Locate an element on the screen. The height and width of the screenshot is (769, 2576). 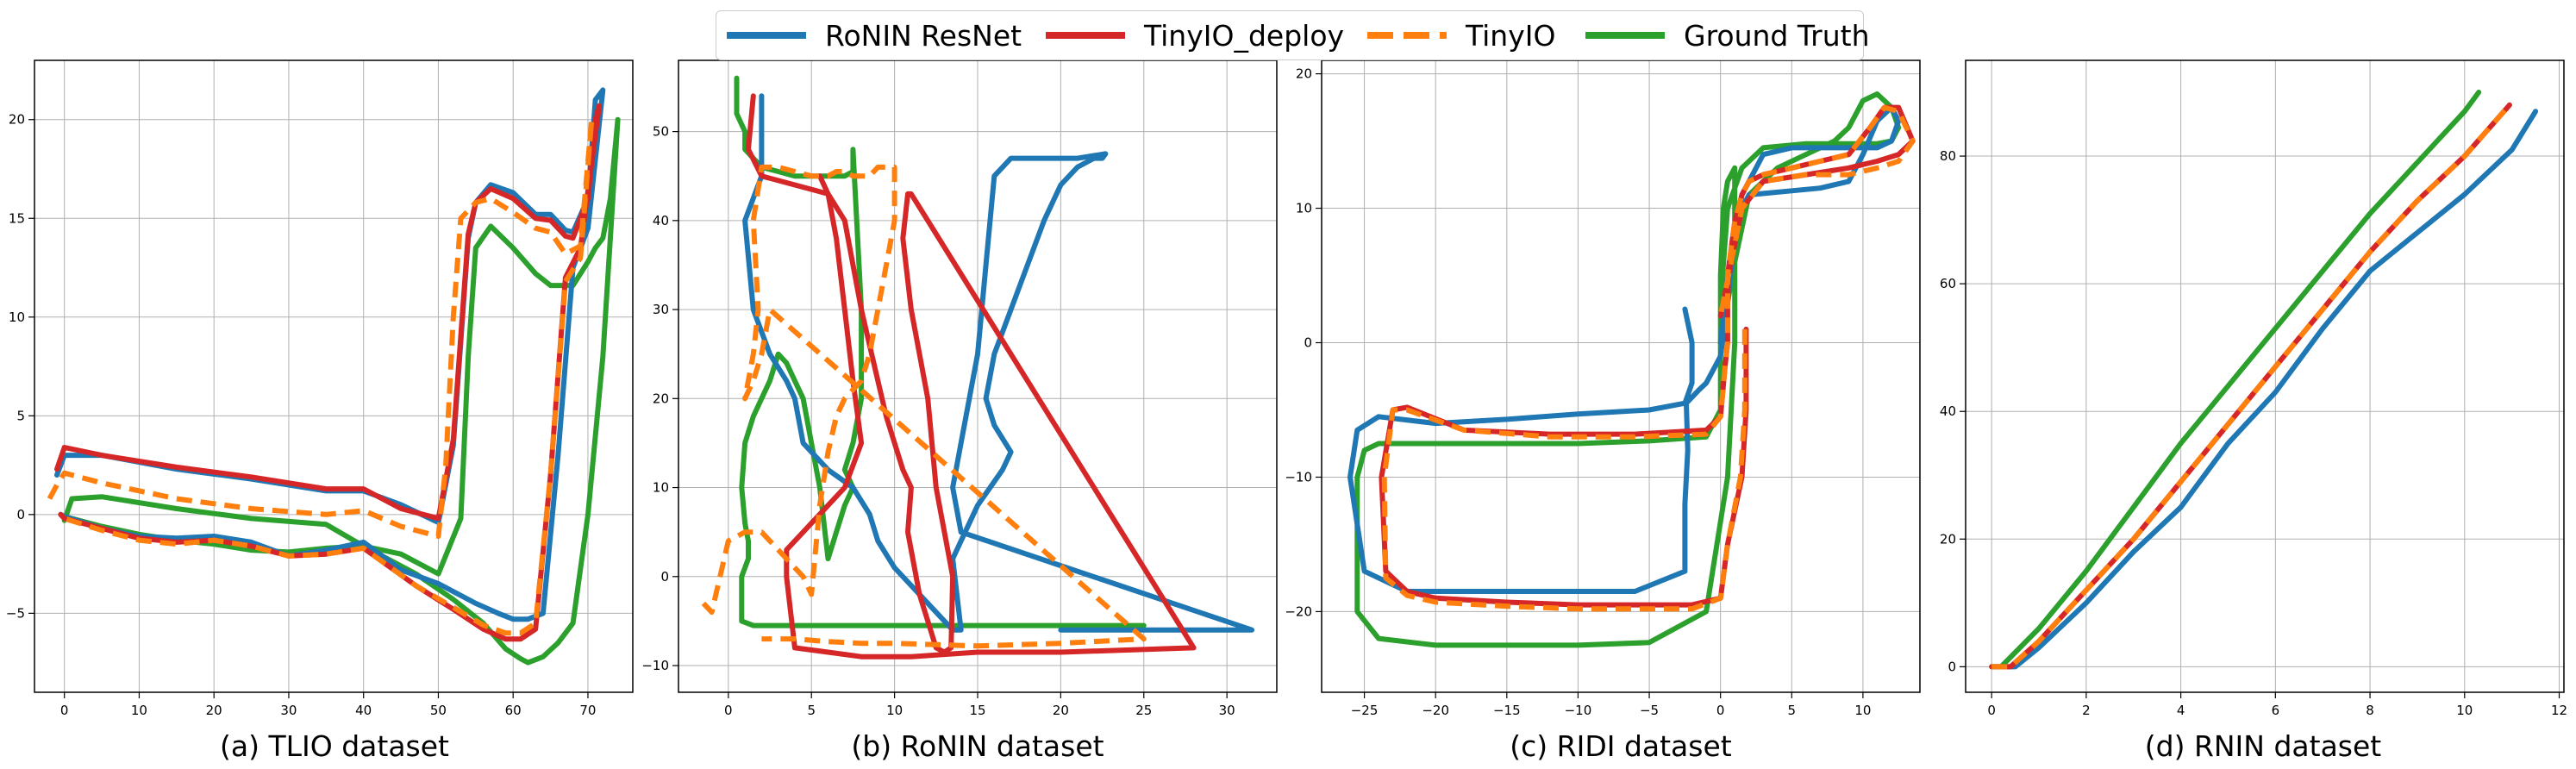
x-tick-label: −20 is located at coordinates (1435, 710).